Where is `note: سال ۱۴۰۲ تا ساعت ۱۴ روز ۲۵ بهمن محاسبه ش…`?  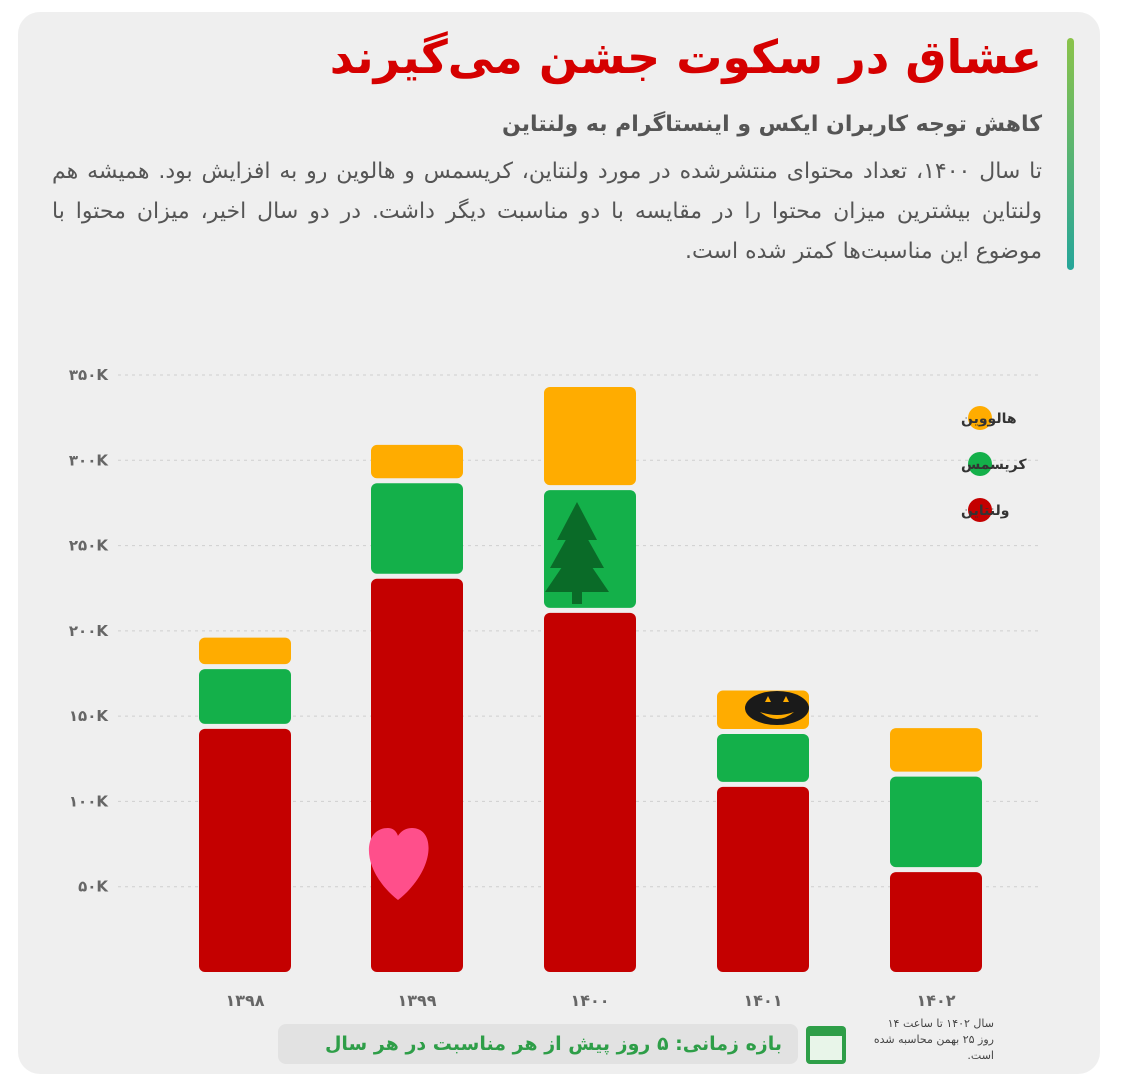
note: سال ۱۴۰۲ تا ساعت ۱۴ روز ۲۵ بهمن محاسبه ش… is located at coordinates (933, 1039).